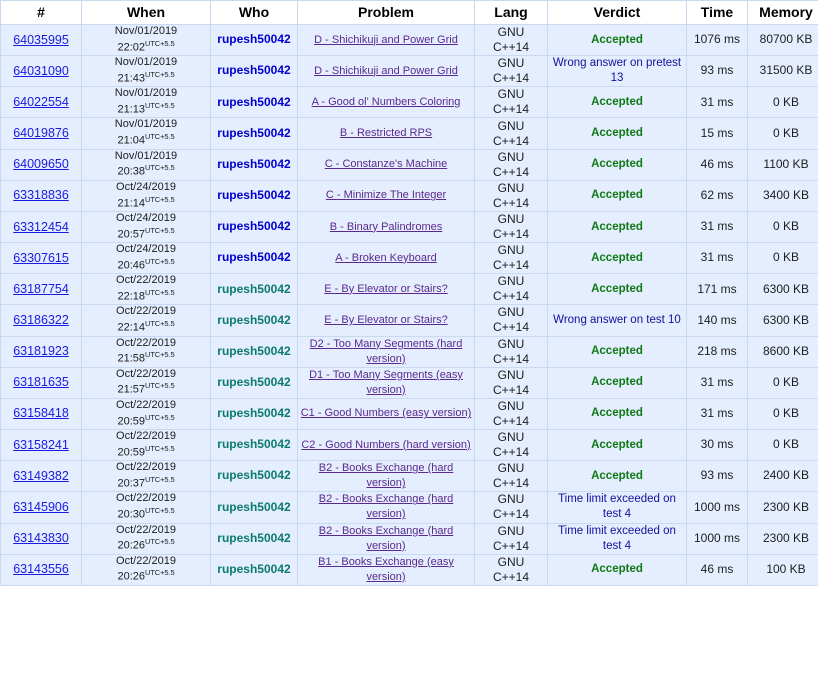  What do you see at coordinates (386, 226) in the screenshot?
I see `problem-link: B - Binary Palindromes` at bounding box center [386, 226].